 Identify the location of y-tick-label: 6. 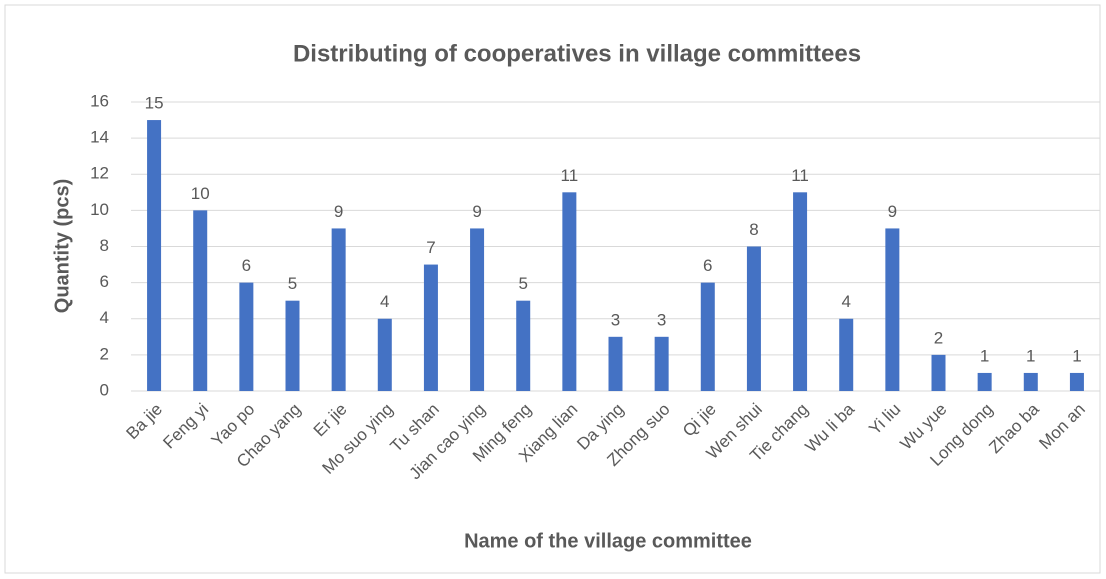
(104, 281).